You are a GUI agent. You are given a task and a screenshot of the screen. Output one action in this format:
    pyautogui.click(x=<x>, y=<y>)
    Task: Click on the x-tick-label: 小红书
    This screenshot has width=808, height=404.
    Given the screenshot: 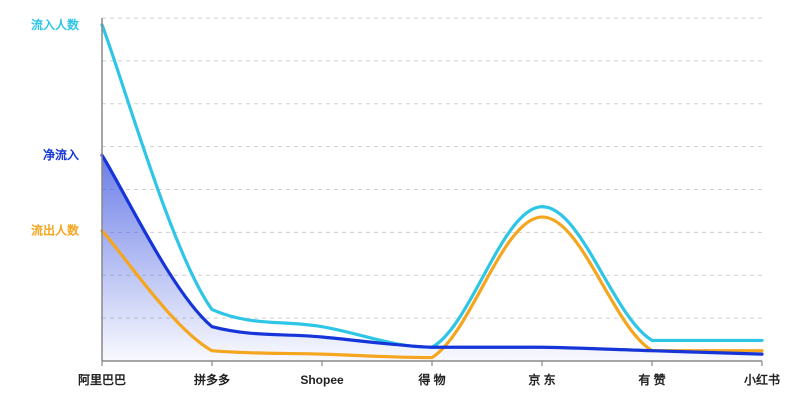 What is the action you would take?
    pyautogui.click(x=762, y=379)
    